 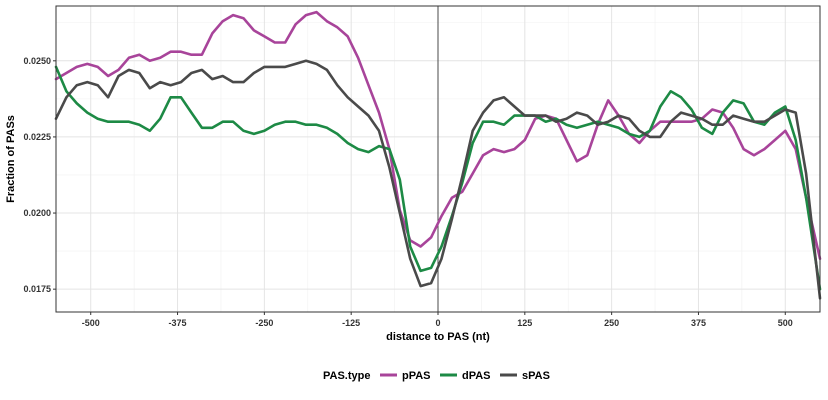 What do you see at coordinates (476, 376) in the screenshot?
I see `legend-label-dPAS: dPAS` at bounding box center [476, 376].